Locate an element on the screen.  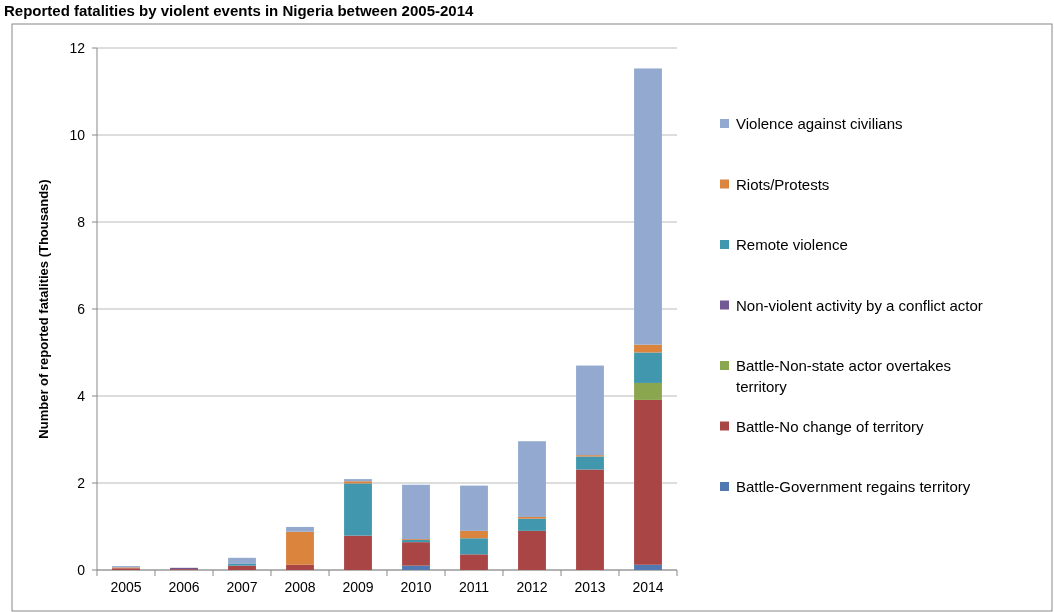
legend-label: Battle-No change of territory is located at coordinates (830, 426).